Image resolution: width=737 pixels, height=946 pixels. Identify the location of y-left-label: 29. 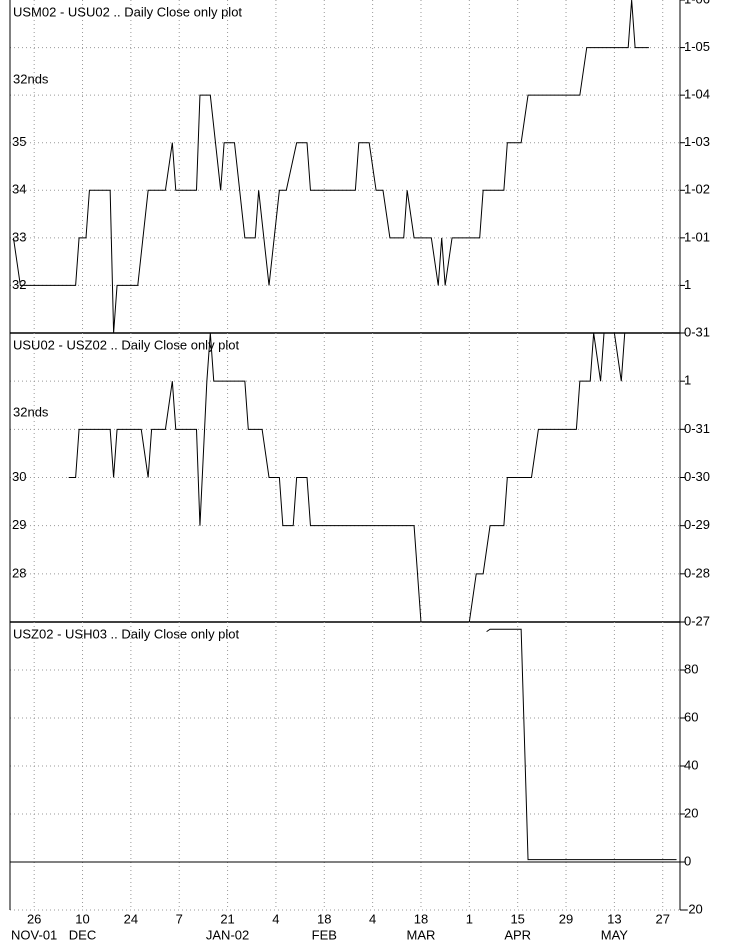
(19, 524).